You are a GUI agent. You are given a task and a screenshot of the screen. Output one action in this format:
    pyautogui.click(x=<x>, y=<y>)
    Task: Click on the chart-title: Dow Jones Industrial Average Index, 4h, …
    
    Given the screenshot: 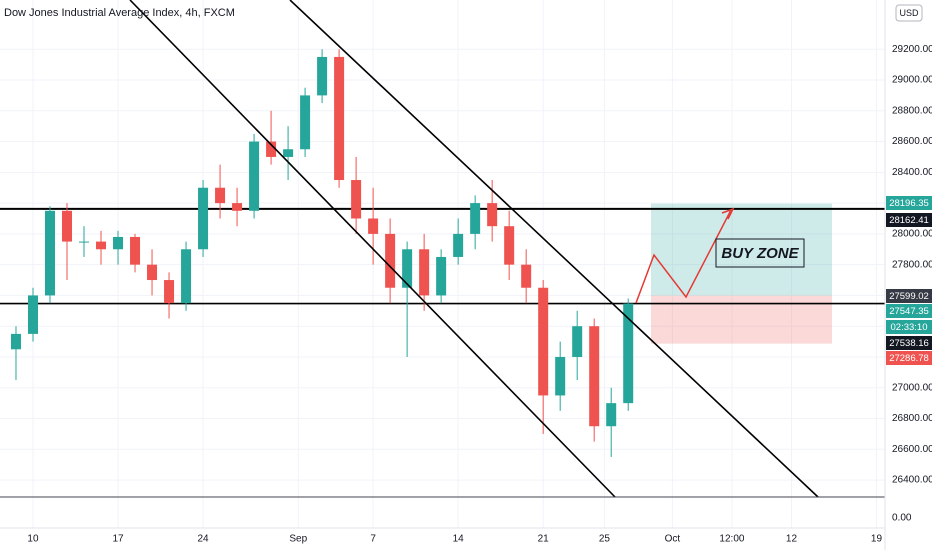 What is the action you would take?
    pyautogui.click(x=119, y=13)
    